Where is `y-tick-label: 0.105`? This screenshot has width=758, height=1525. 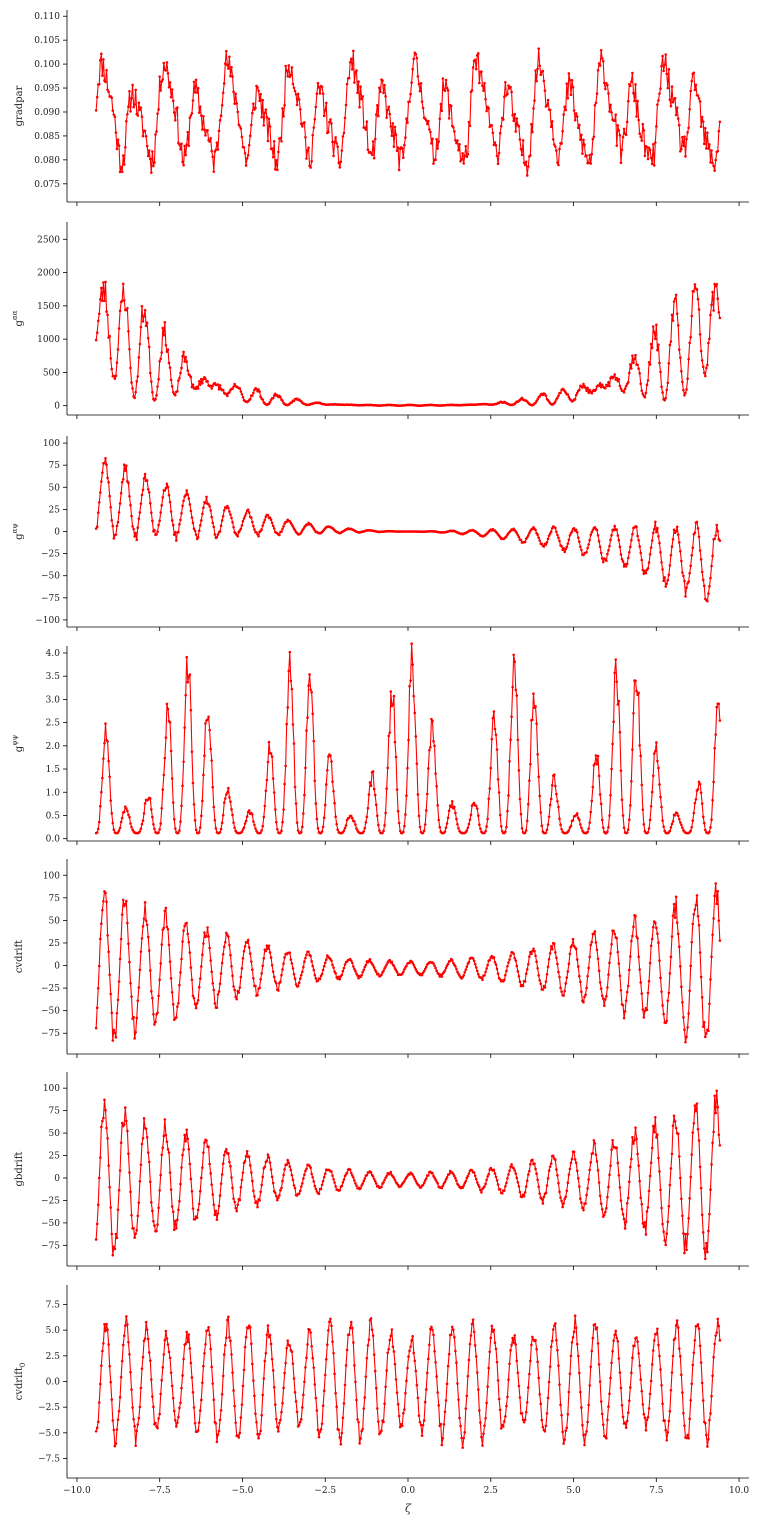
y-tick-label: 0.105 is located at coordinates (47, 41).